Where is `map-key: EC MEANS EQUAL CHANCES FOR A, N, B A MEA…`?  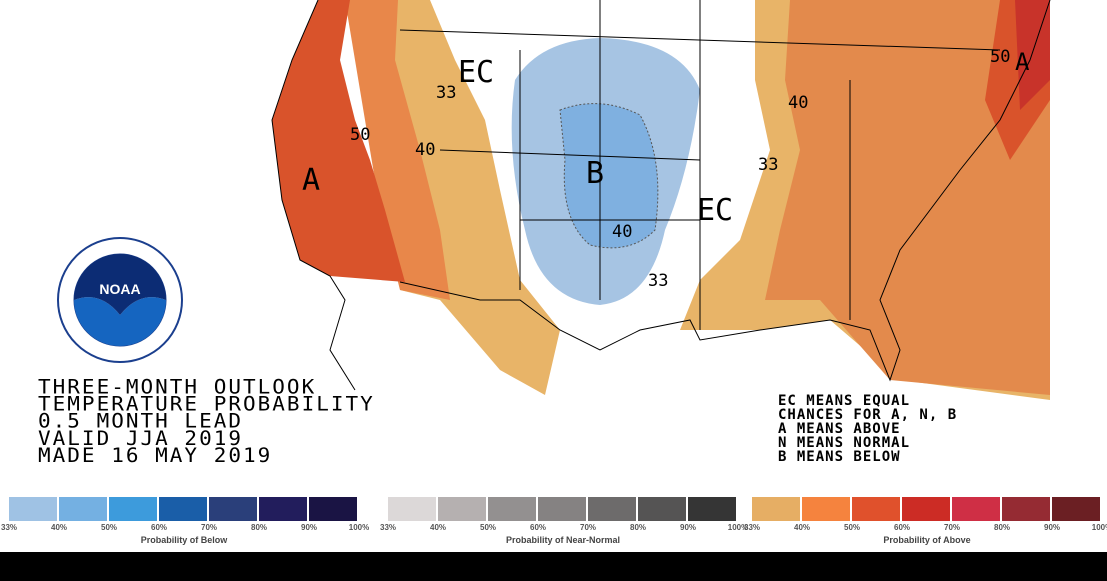 map-key: EC MEANS EQUAL CHANCES FOR A, N, B A MEA… is located at coordinates (867, 429).